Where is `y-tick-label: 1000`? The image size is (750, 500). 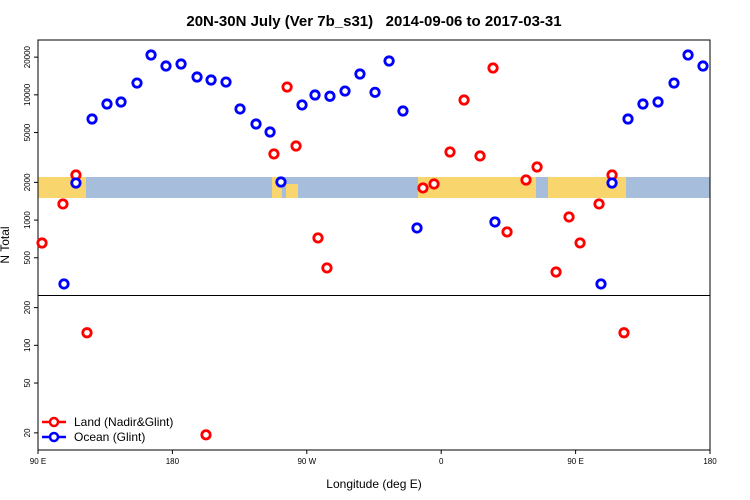 y-tick-label: 1000 is located at coordinates (27, 220).